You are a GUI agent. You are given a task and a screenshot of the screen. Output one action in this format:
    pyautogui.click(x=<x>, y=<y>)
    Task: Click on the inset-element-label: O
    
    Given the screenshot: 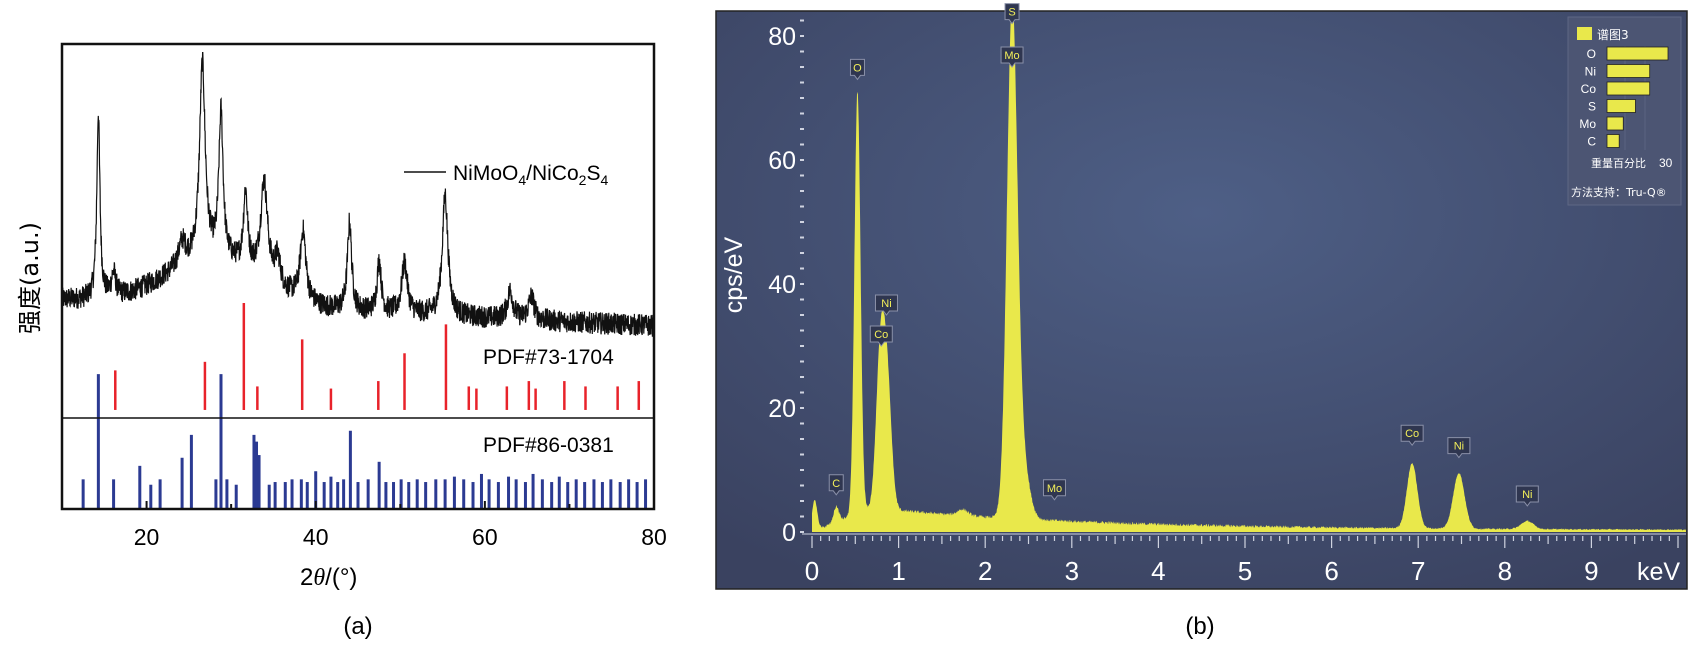 What is the action you would take?
    pyautogui.click(x=1591, y=54)
    